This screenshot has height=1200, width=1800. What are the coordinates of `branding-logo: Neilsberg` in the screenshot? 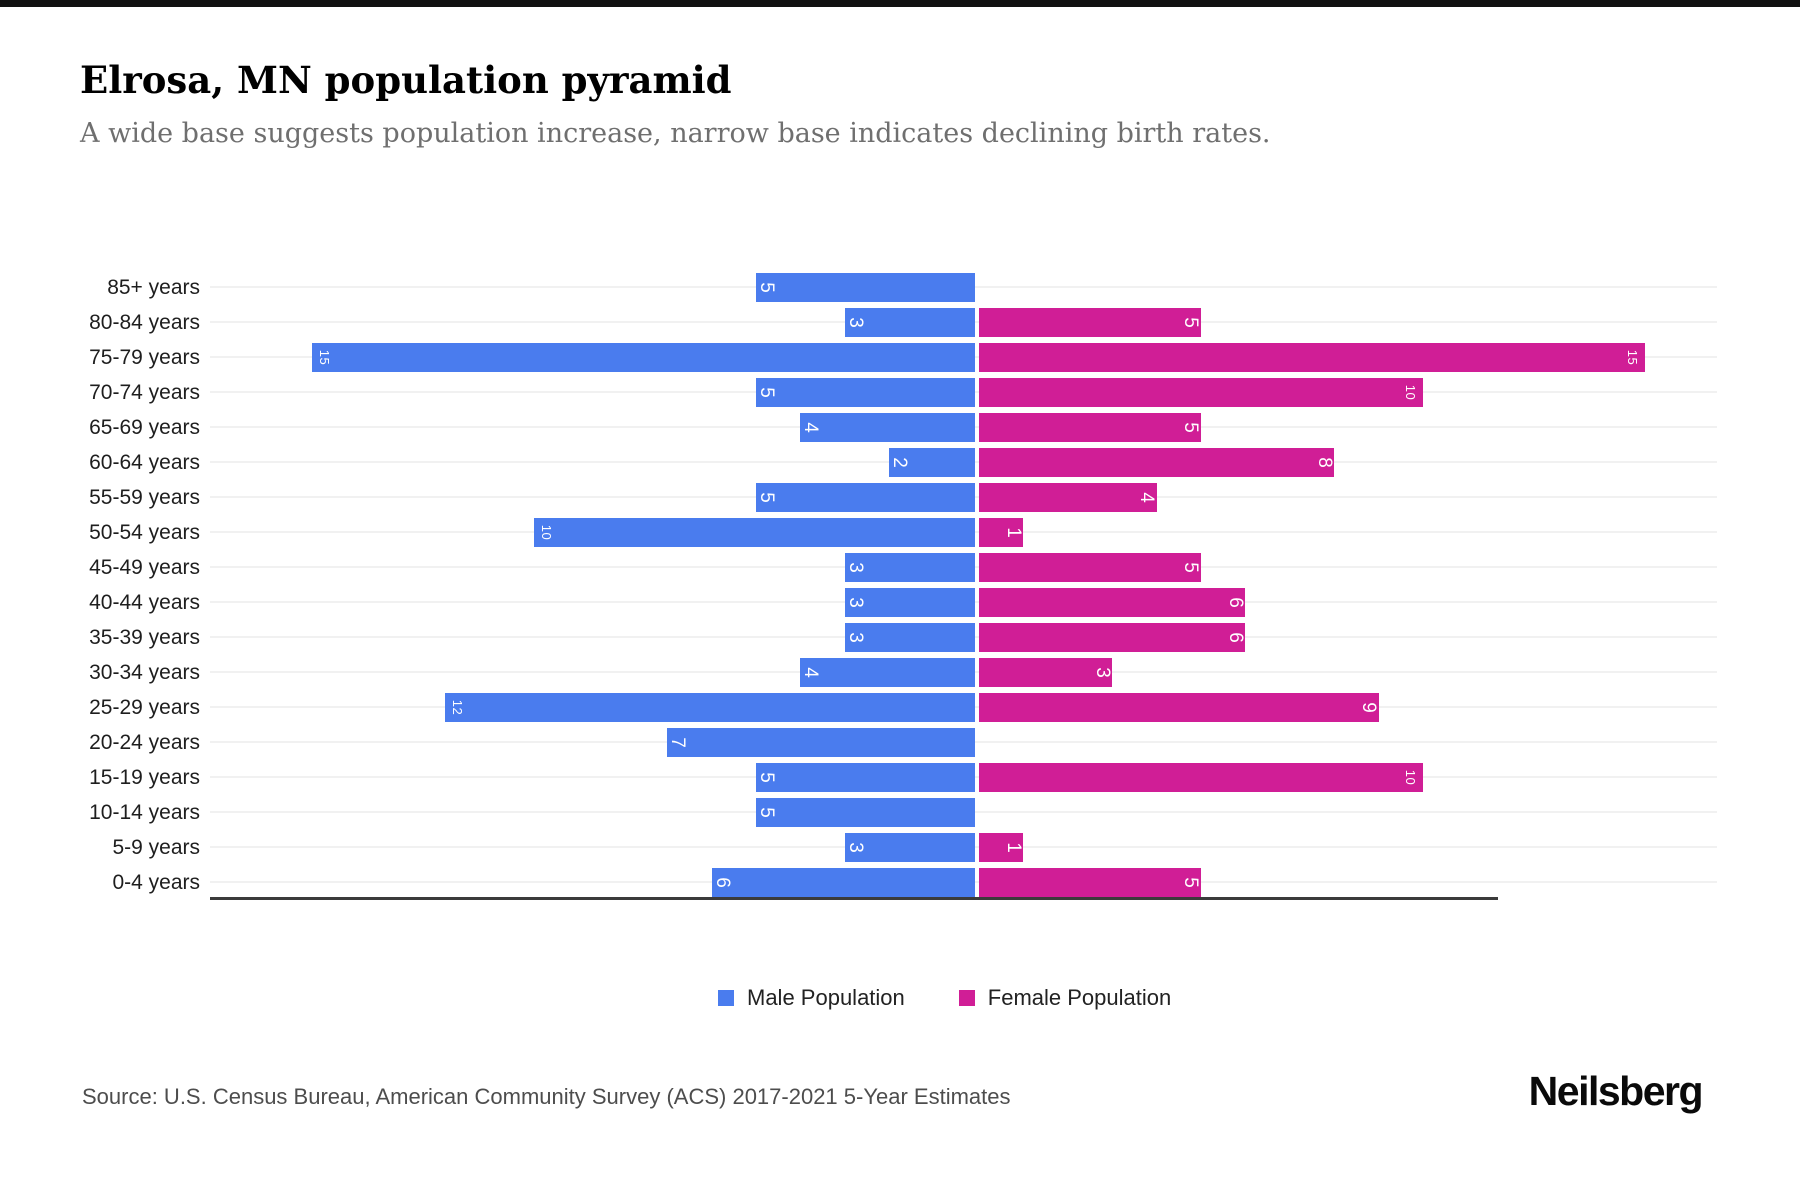 It's located at (1616, 1091).